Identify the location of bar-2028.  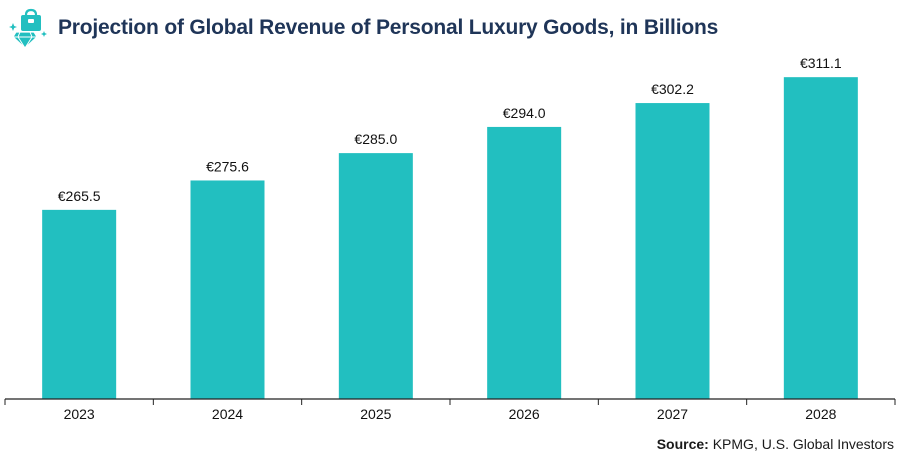
(820, 238).